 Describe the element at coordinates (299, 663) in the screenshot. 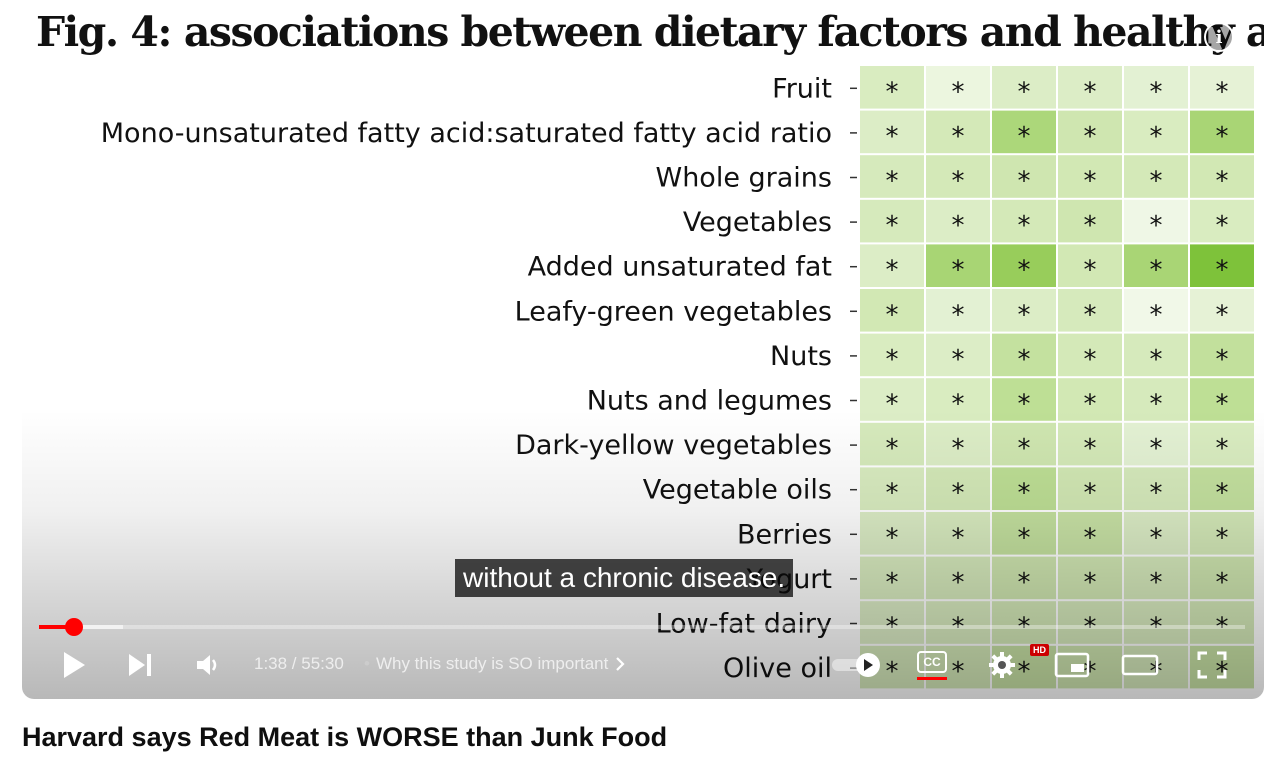

I see `time-display: 1:38 / 55:30` at that location.